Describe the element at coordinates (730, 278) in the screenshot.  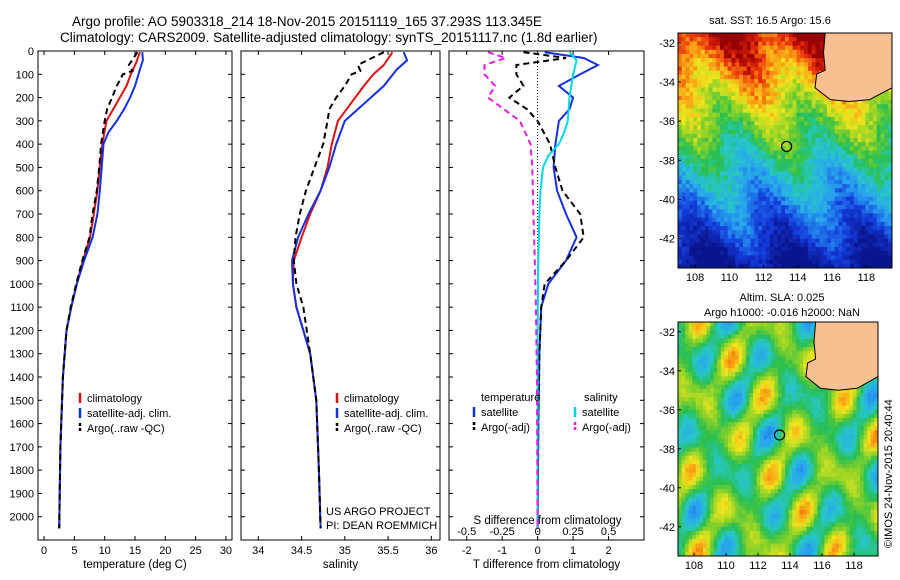
I see `x-tick-label: 110` at that location.